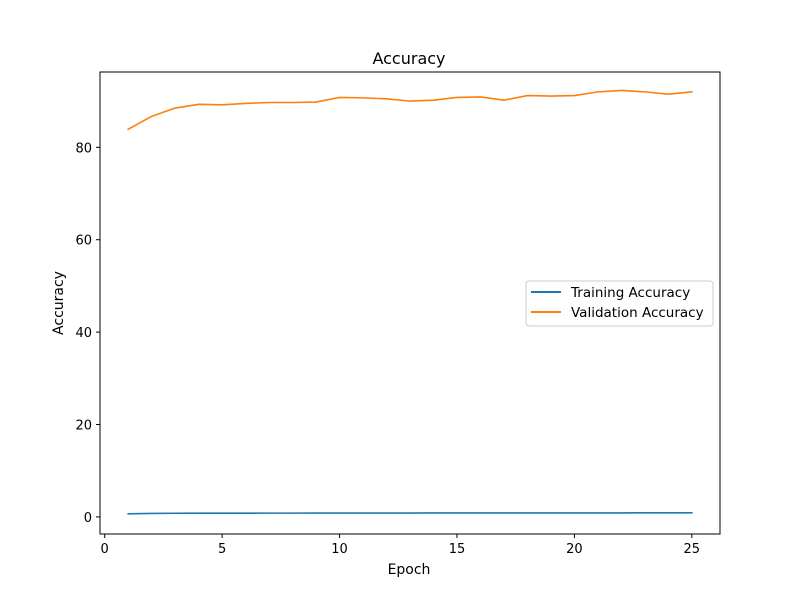 This screenshot has height=600, width=800. I want to click on y-axis-label: Accuracy, so click(59, 303).